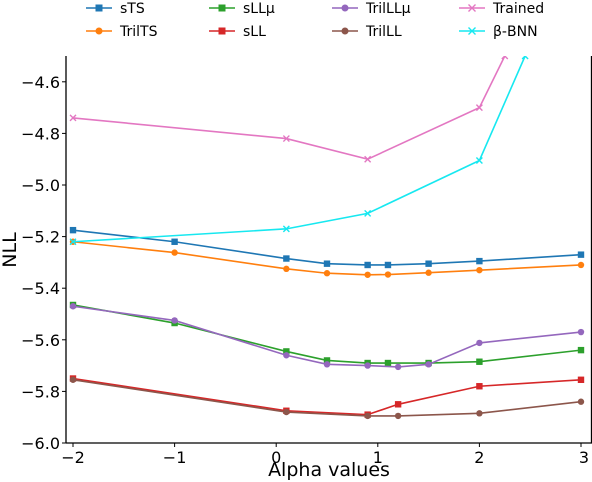 The height and width of the screenshot is (482, 592). Describe the element at coordinates (329, 470) in the screenshot. I see `x-axis-label: Alpha values` at that location.